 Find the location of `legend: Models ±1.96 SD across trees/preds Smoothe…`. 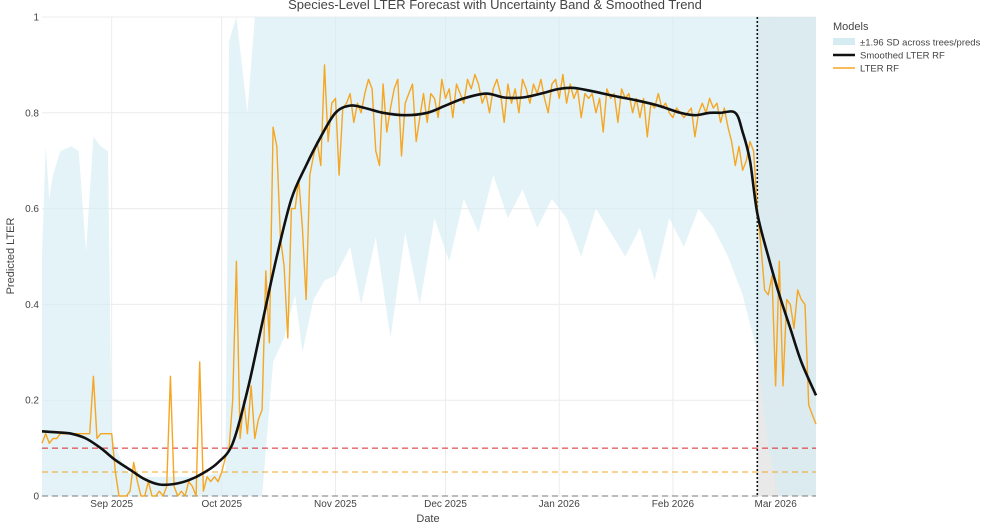

legend: Models ±1.96 SD across trees/preds Smoothe… is located at coordinates (907, 48).